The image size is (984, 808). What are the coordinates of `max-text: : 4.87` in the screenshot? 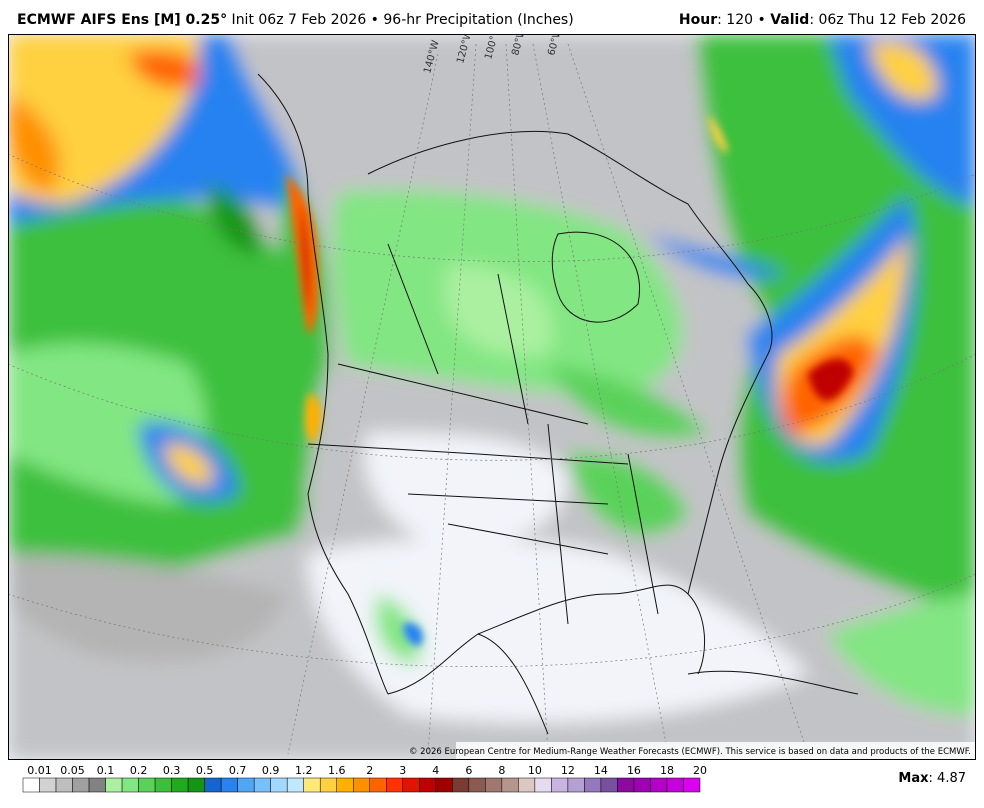 It's located at (947, 778).